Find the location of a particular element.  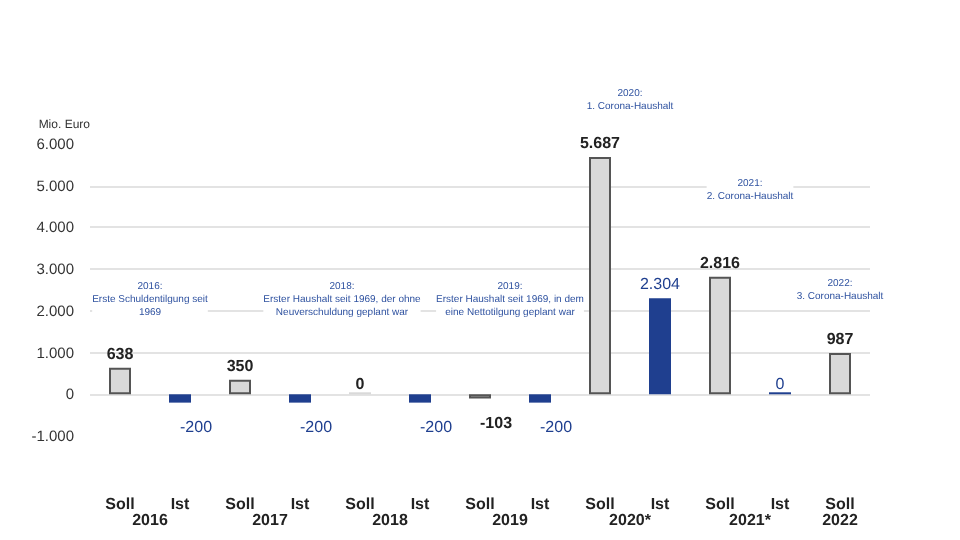

x-tick-label: 2019 is located at coordinates (510, 520).